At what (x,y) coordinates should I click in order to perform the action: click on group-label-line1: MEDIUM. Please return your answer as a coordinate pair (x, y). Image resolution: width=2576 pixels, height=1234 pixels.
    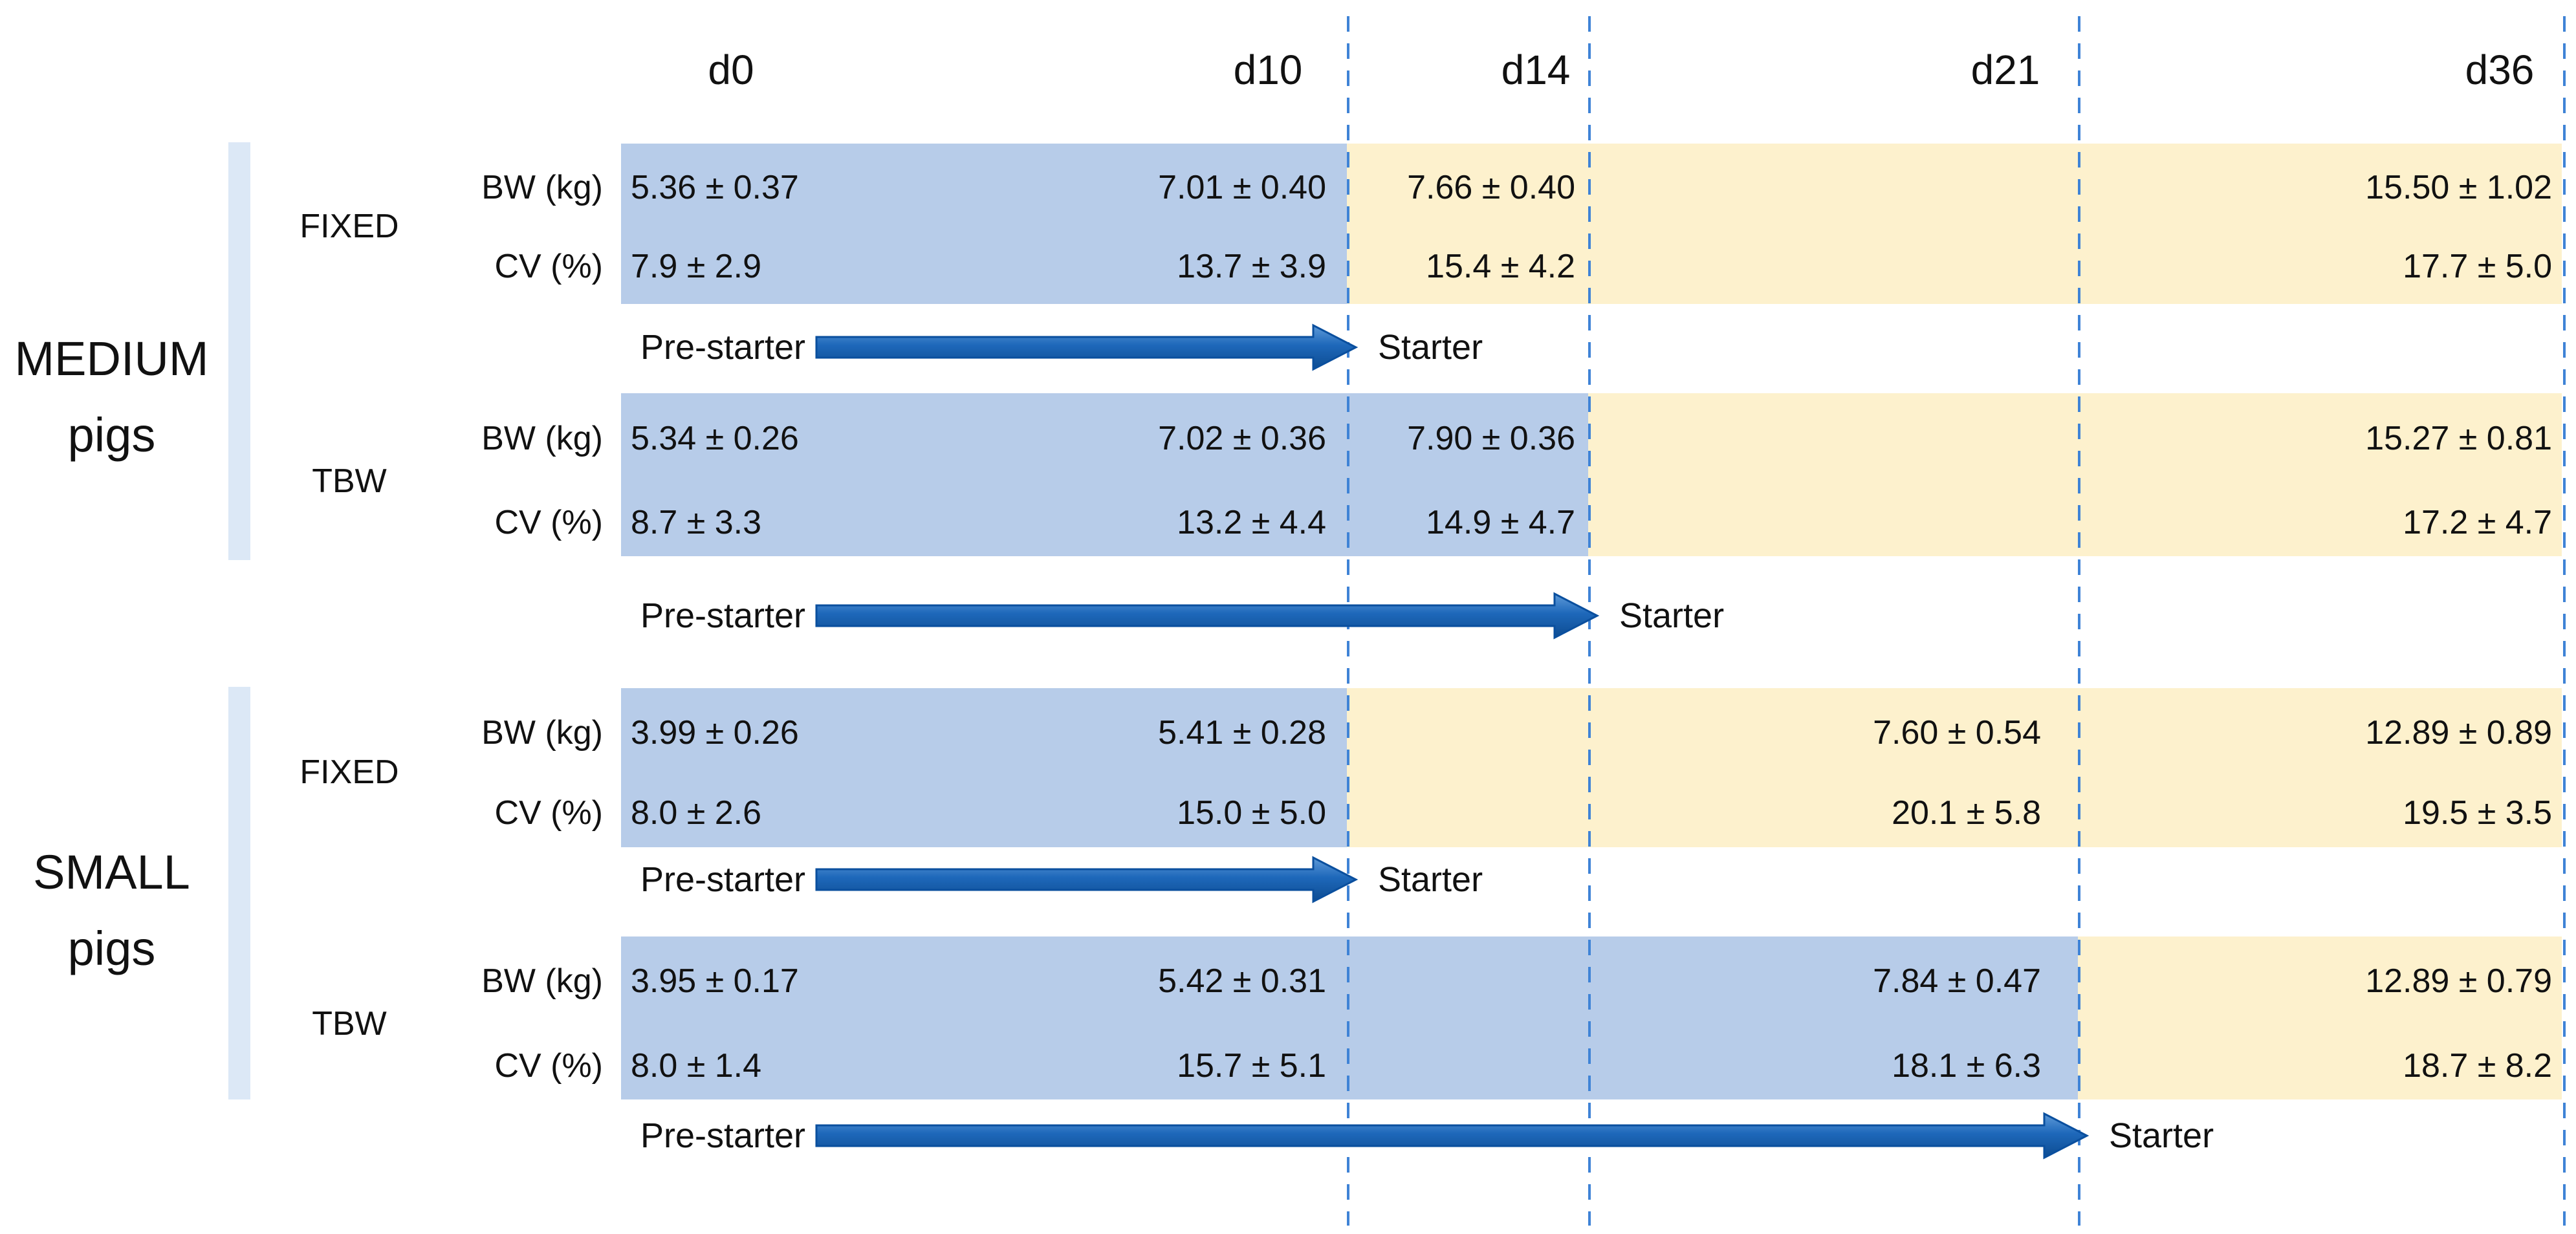
    Looking at the image, I should click on (111, 358).